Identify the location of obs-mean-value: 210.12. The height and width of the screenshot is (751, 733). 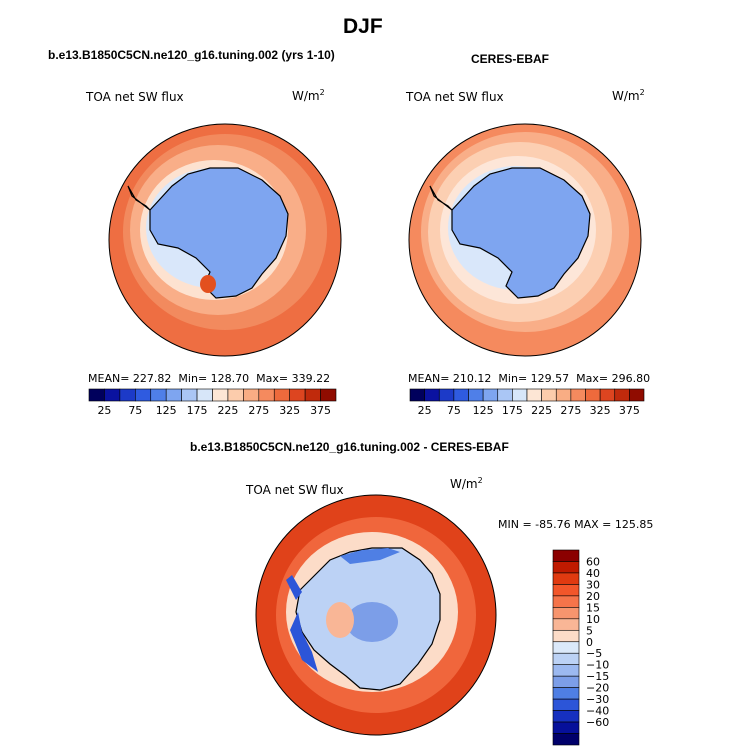
(472, 378).